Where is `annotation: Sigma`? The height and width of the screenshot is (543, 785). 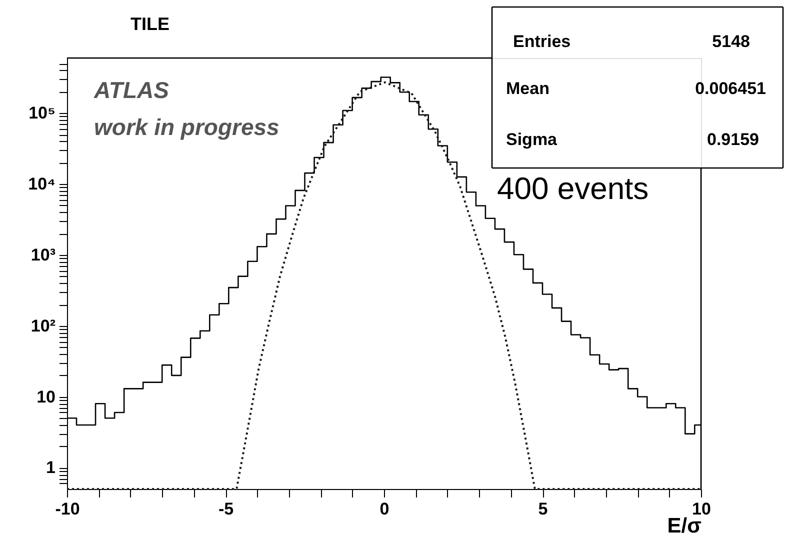
annotation: Sigma is located at coordinates (532, 139).